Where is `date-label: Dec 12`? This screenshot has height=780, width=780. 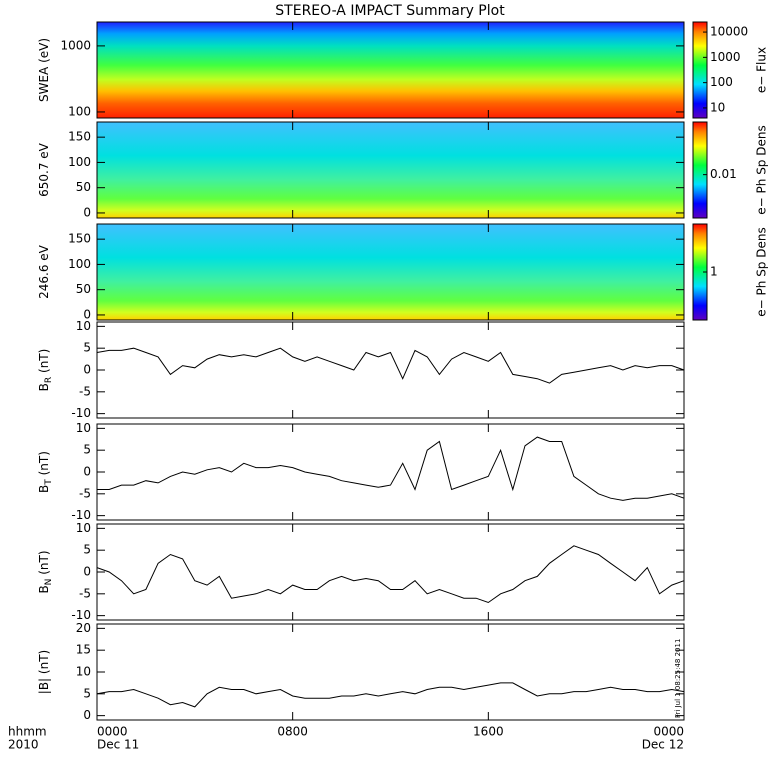 date-label: Dec 12 is located at coordinates (663, 745).